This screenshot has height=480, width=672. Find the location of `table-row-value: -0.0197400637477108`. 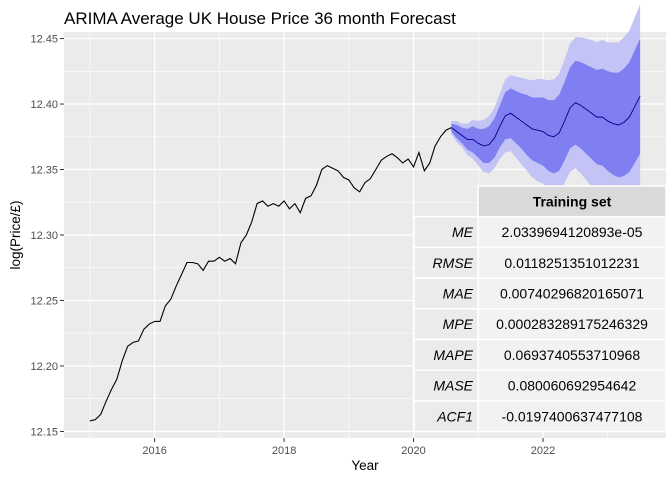

table-row-value: -0.0197400637477108 is located at coordinates (572, 416).